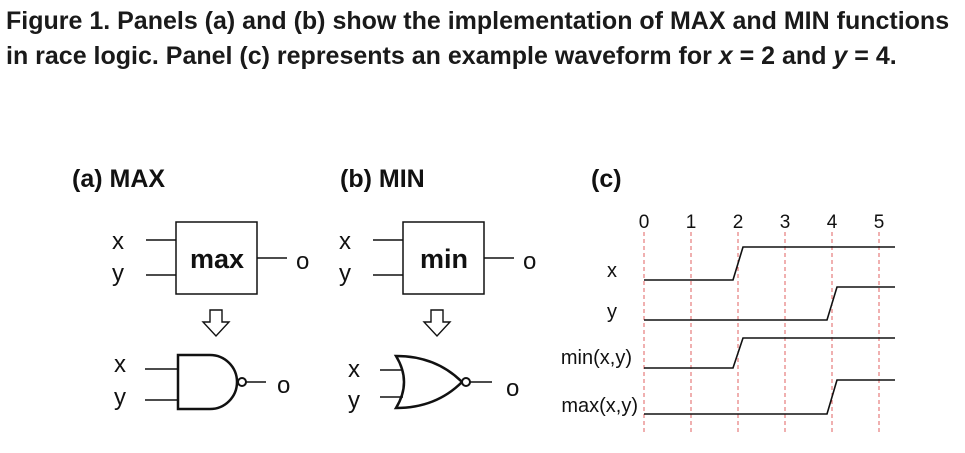 This screenshot has height=453, width=965. What do you see at coordinates (466, 382) in the screenshot?
I see `or-gate-output-bubble` at bounding box center [466, 382].